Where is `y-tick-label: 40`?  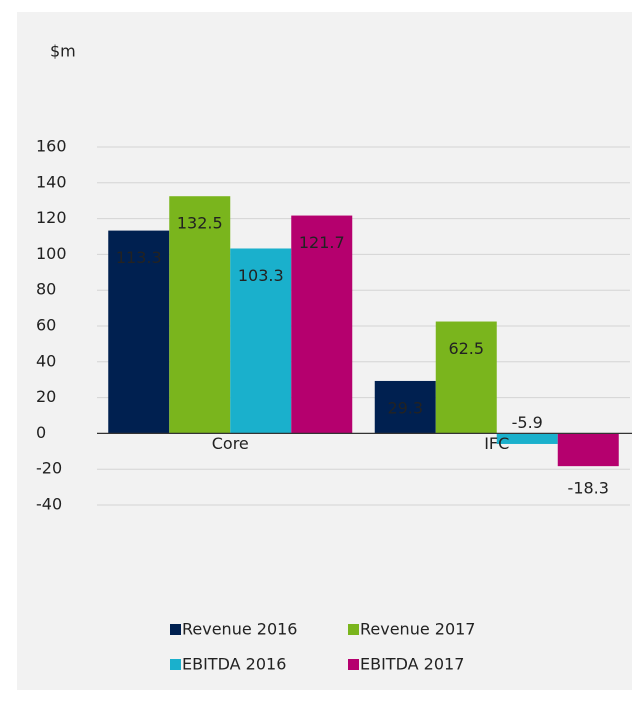
y-tick-label: 40 is located at coordinates (46, 360).